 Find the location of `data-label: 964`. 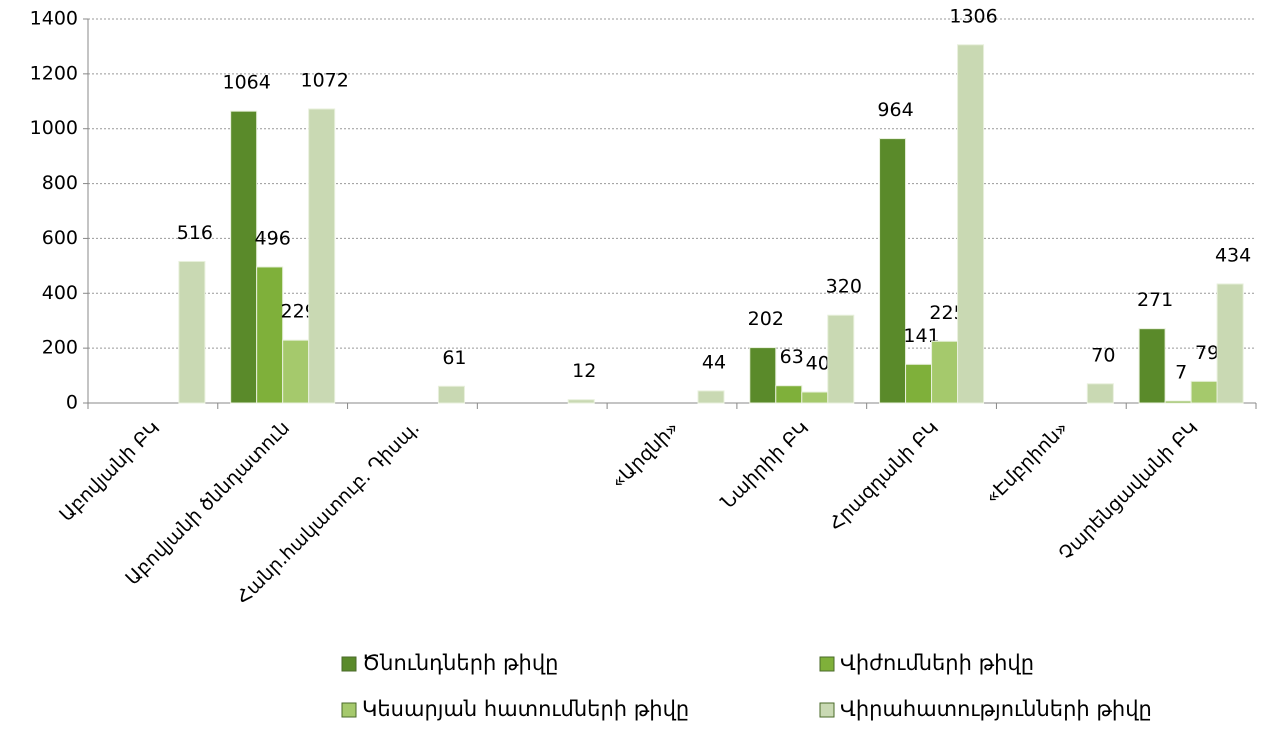

data-label: 964 is located at coordinates (895, 110).